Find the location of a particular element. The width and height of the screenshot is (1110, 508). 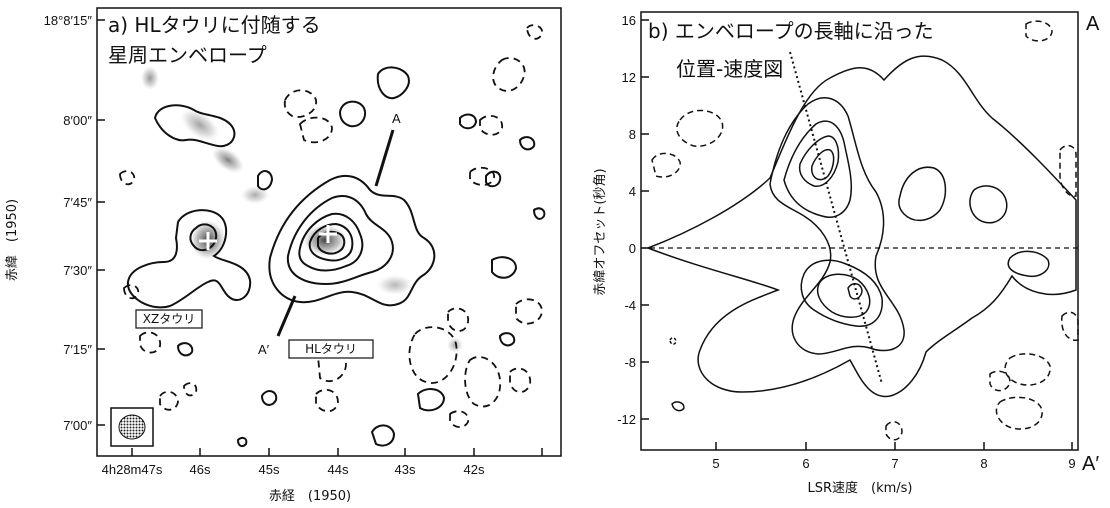

xz-tau-label-text: XZタウリ is located at coordinates (169, 319).